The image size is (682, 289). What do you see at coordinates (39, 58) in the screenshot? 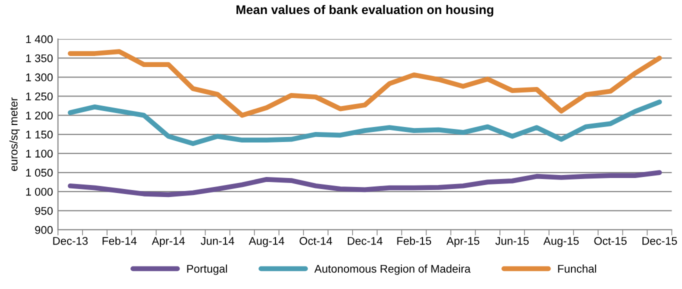
I see `y-tick-label: 1 350` at bounding box center [39, 58].